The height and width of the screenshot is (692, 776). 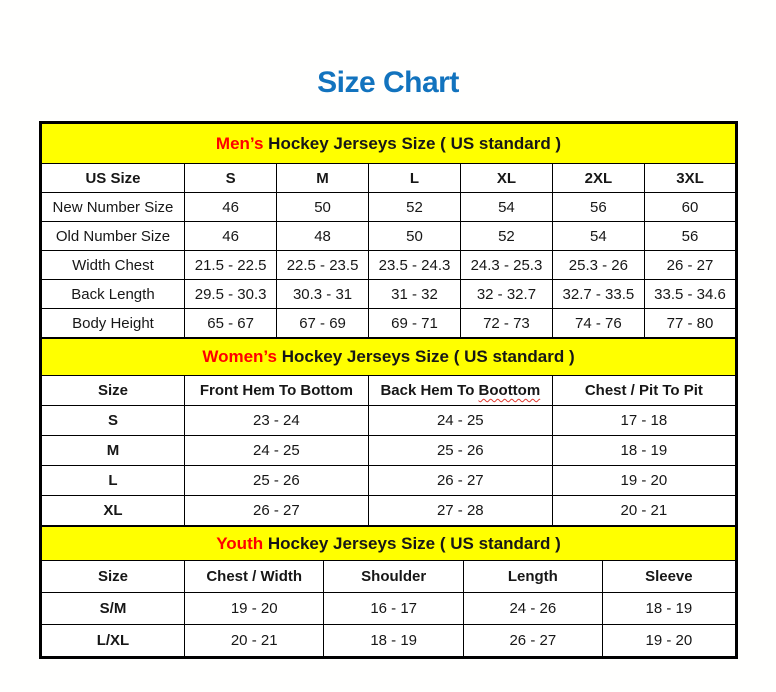 I want to click on row-label-cell: Body Height, so click(x=113, y=323).